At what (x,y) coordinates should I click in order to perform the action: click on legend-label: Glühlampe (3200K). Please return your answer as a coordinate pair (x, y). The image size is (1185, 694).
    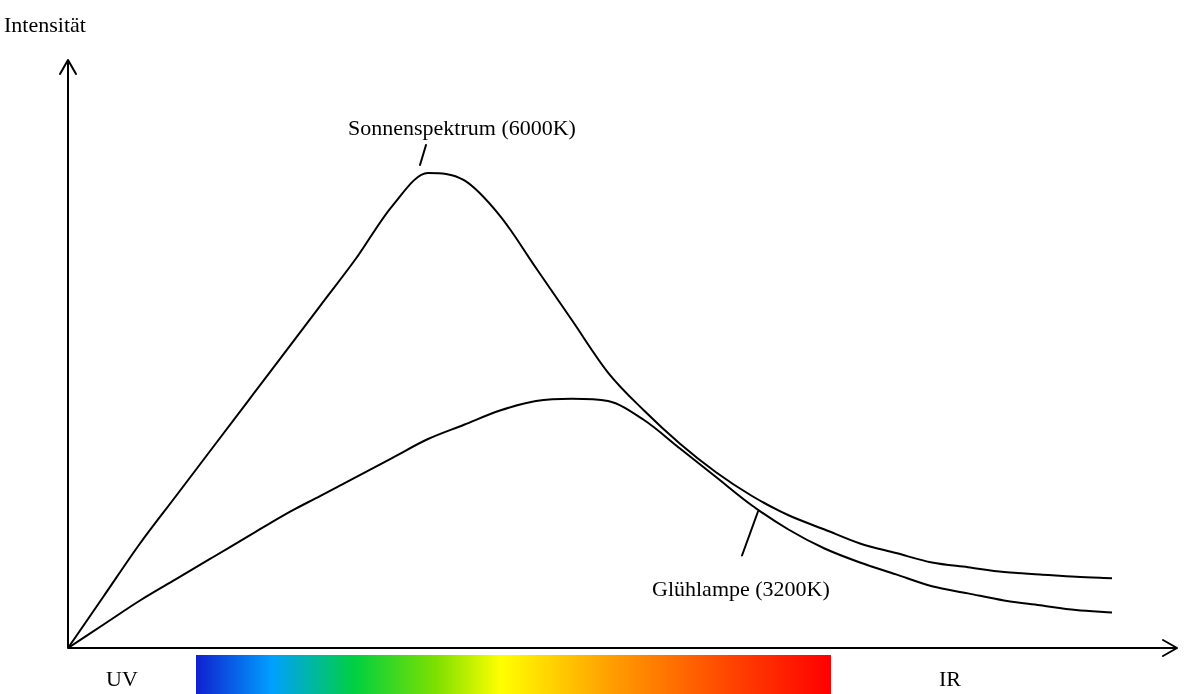
    Looking at the image, I should click on (741, 588).